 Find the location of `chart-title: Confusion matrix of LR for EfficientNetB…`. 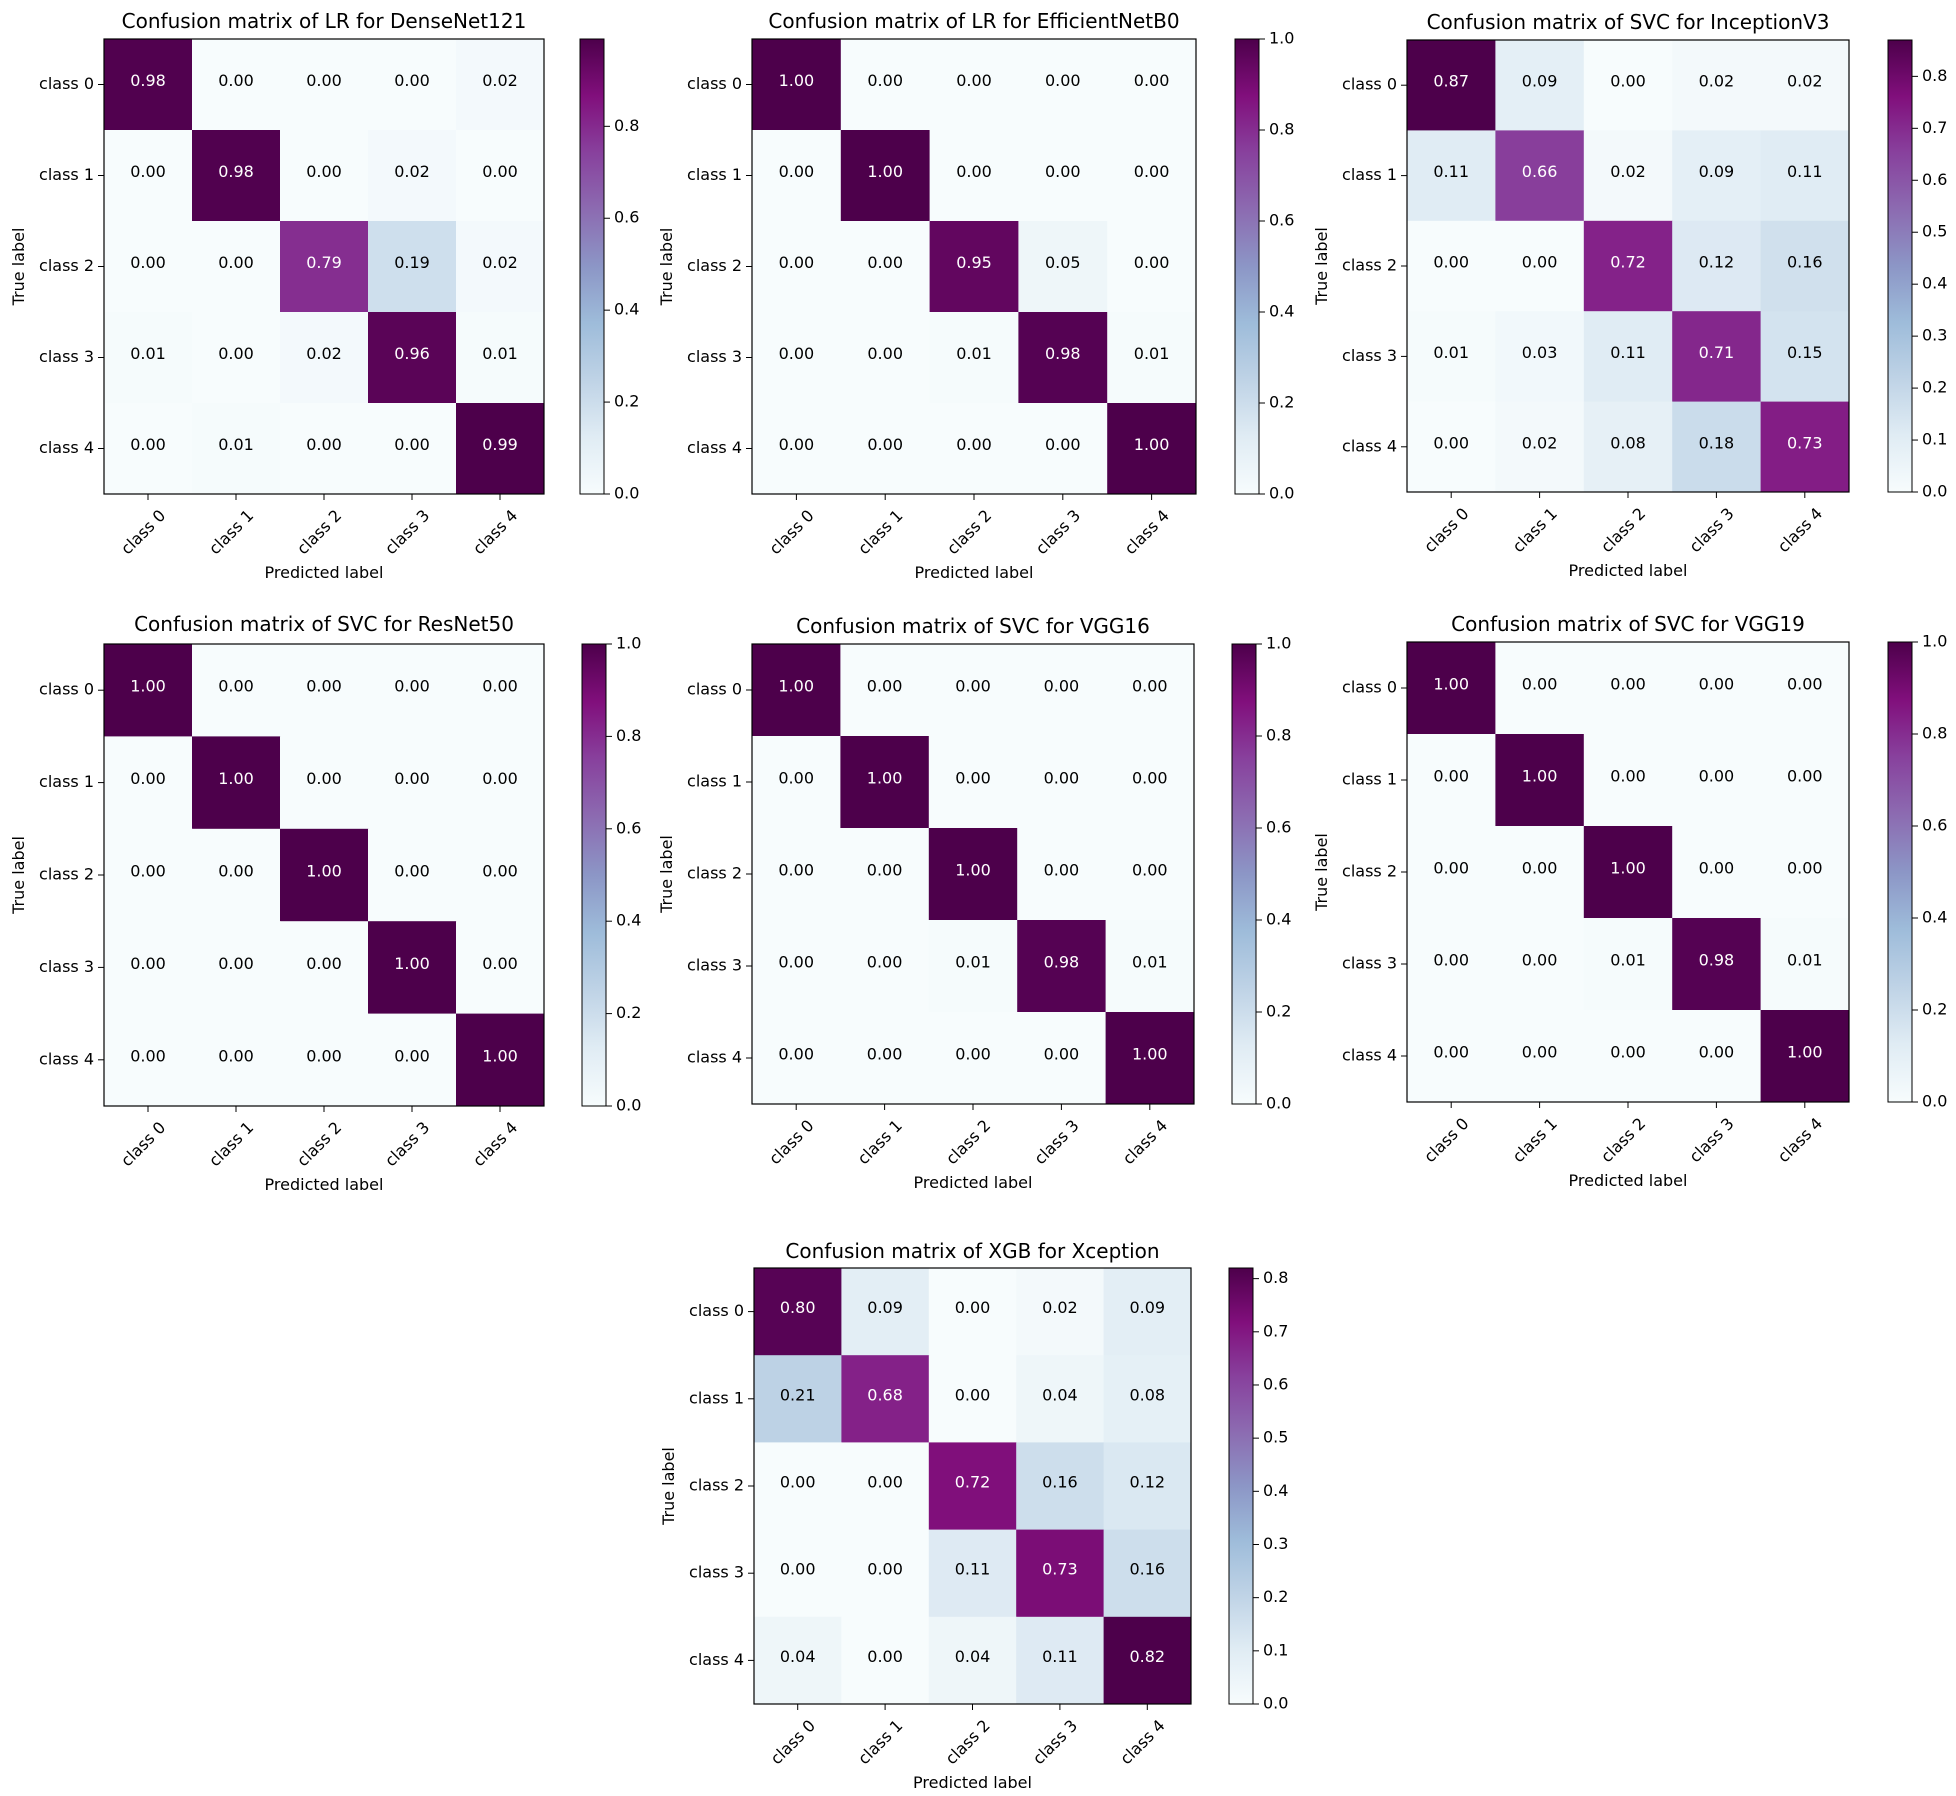

chart-title: Confusion matrix of LR for EfficientNetB… is located at coordinates (973, 21).